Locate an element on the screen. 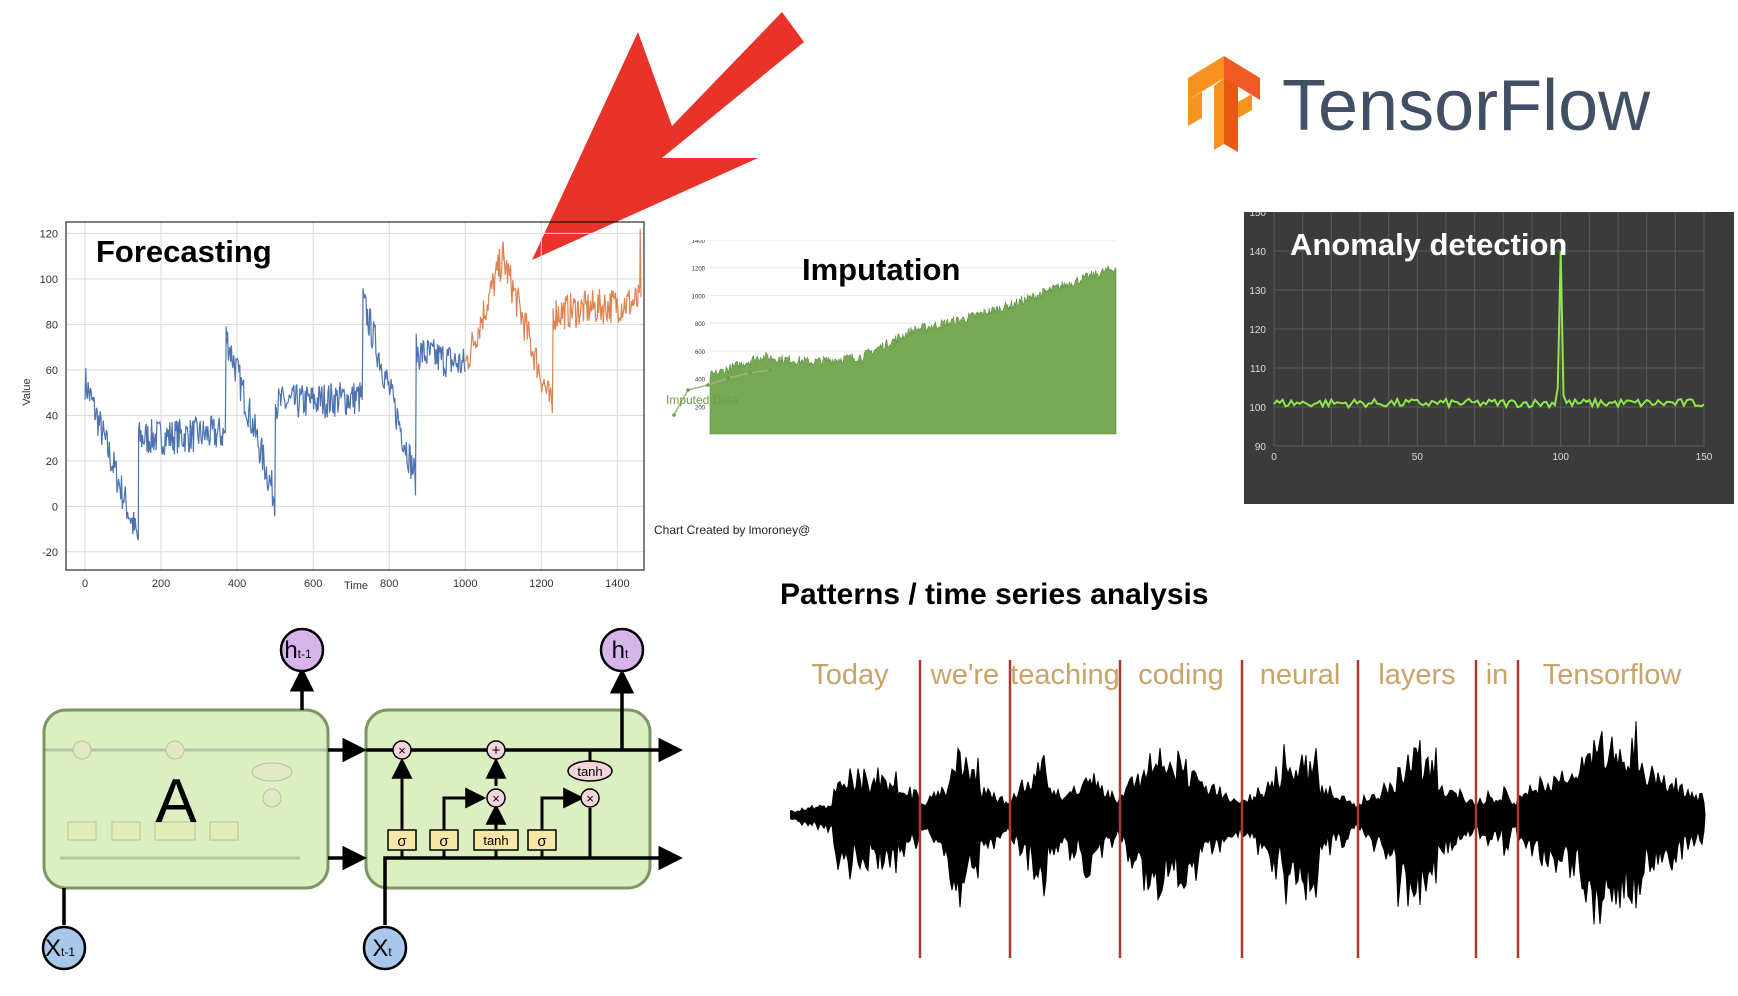 The height and width of the screenshot is (996, 1738). chart-credit: Chart Created by lmoroney@ is located at coordinates (732, 530).